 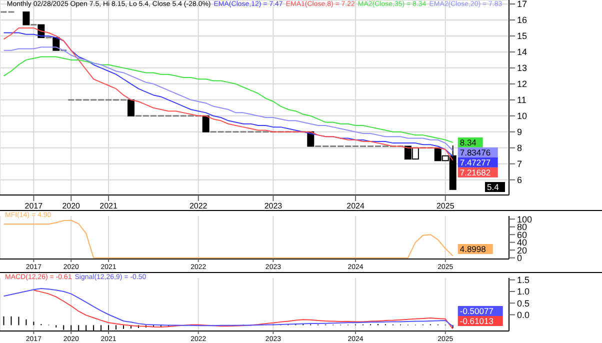 I want to click on data-label: 7.21682, so click(x=475, y=172).